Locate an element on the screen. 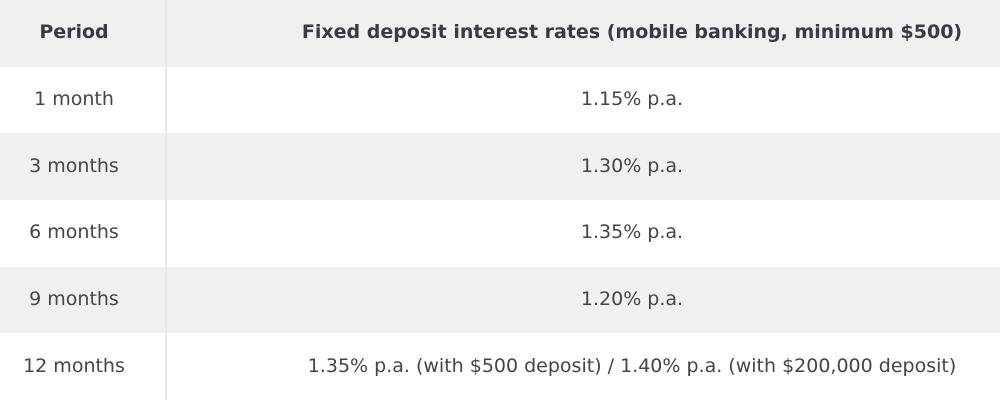  rate-cell: 1.30% p.a. is located at coordinates (632, 165).